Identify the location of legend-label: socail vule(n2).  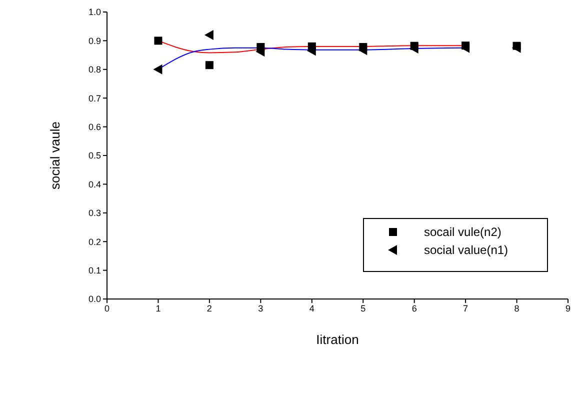
(463, 232).